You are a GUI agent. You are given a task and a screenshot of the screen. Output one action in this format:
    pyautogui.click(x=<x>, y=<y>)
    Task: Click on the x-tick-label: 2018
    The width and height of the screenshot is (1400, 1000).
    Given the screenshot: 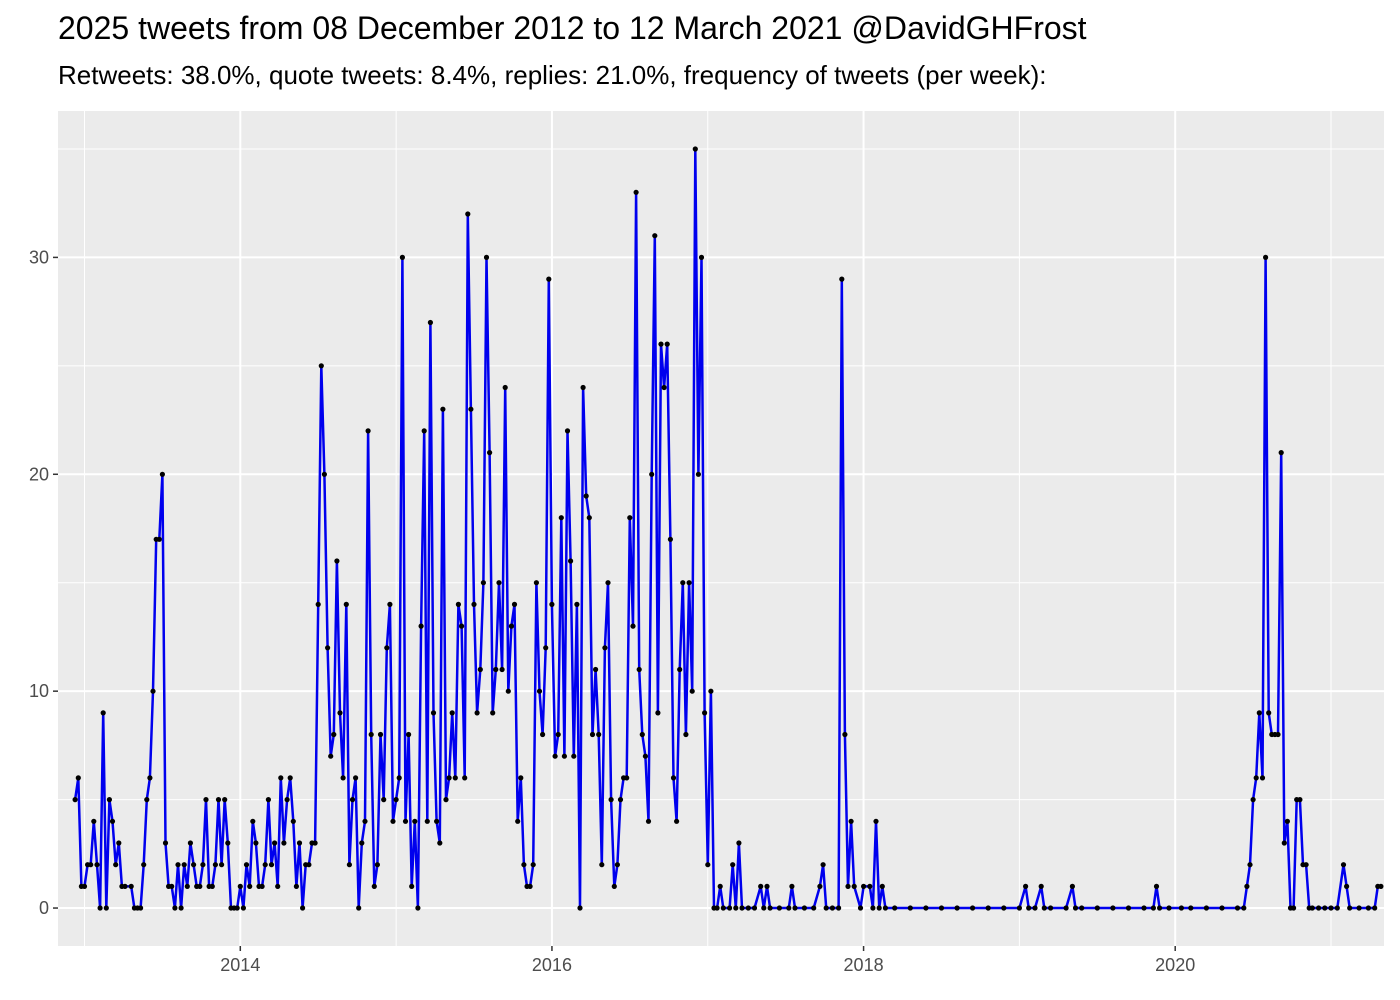 What is the action you would take?
    pyautogui.click(x=864, y=965)
    